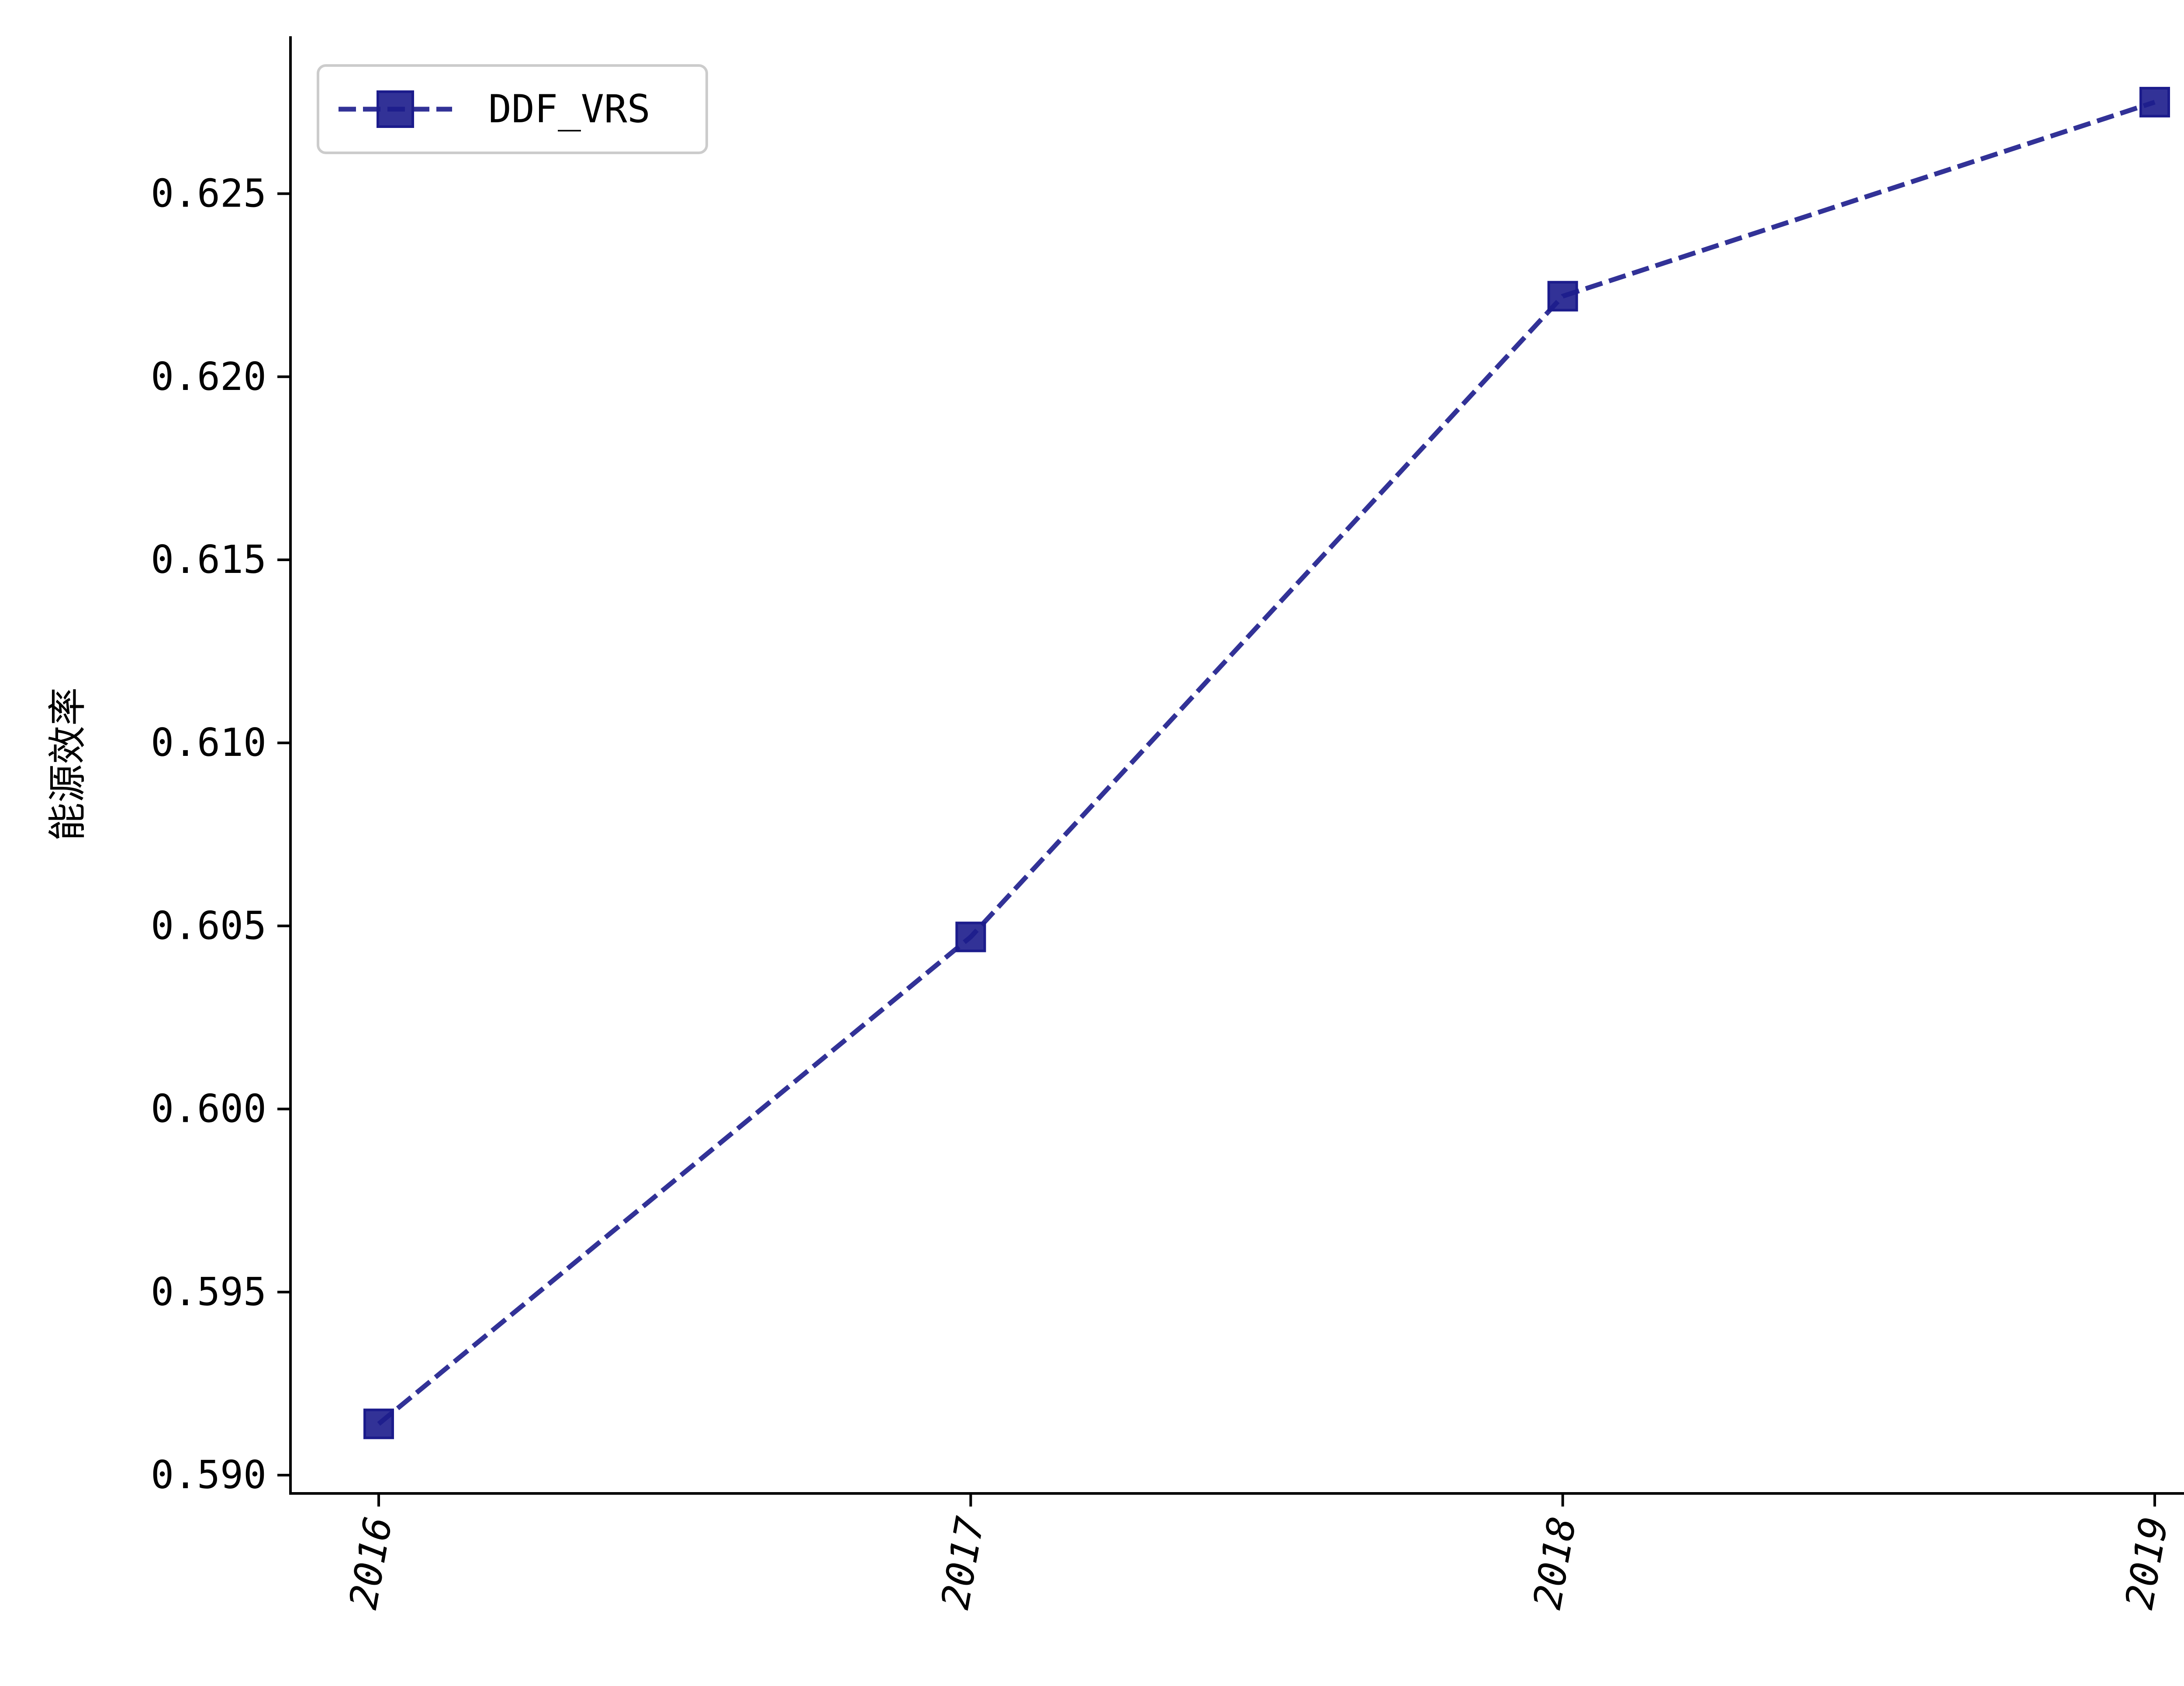 Image resolution: width=2184 pixels, height=1686 pixels. Describe the element at coordinates (208, 1291) in the screenshot. I see `y-tick-label: 0.595` at that location.